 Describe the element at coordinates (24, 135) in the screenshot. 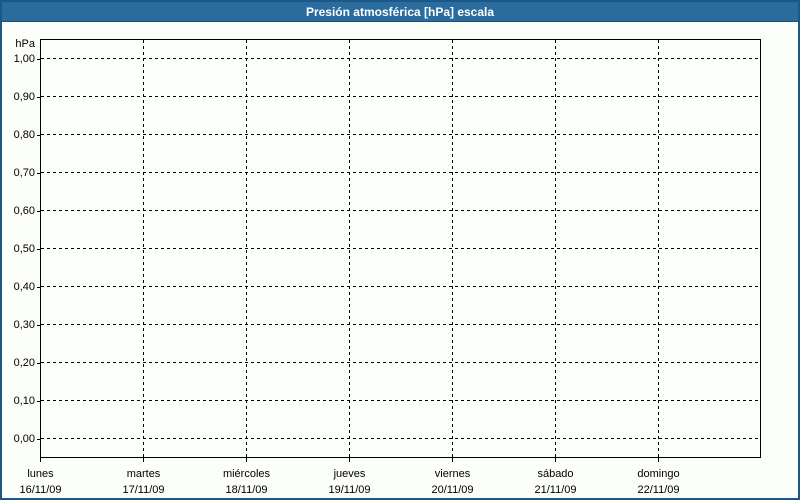

I see `y-axis-tick-label: 0,80` at that location.